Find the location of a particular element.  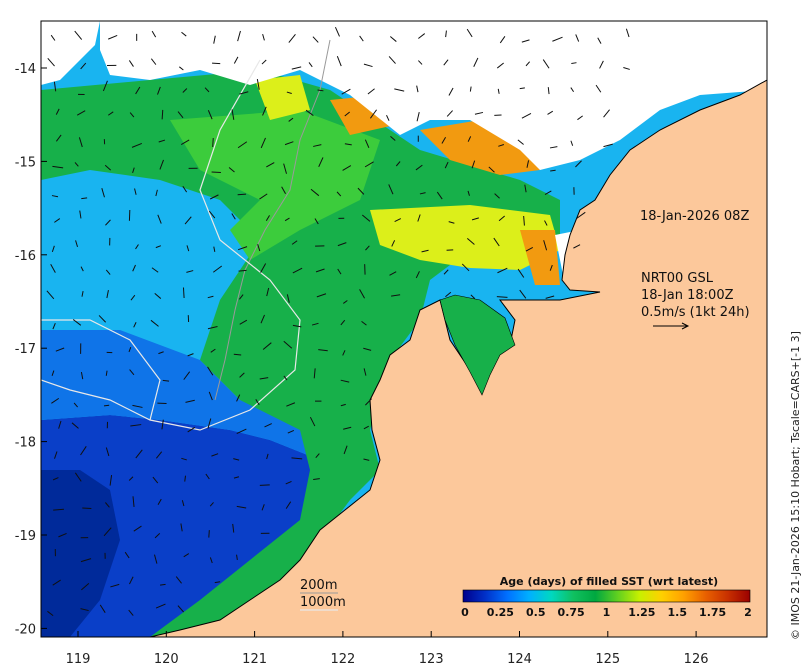

colorbar-tick-label: 1.75 is located at coordinates (712, 612).